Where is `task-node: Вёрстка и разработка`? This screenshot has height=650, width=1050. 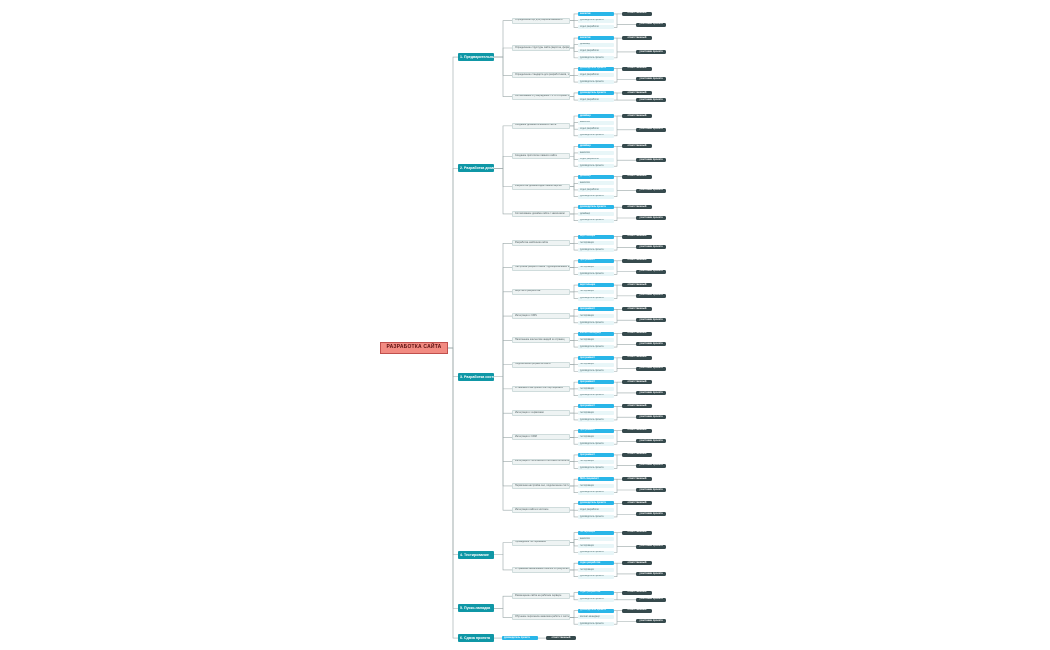 task-node: Вёрстка и разработка is located at coordinates (541, 291).